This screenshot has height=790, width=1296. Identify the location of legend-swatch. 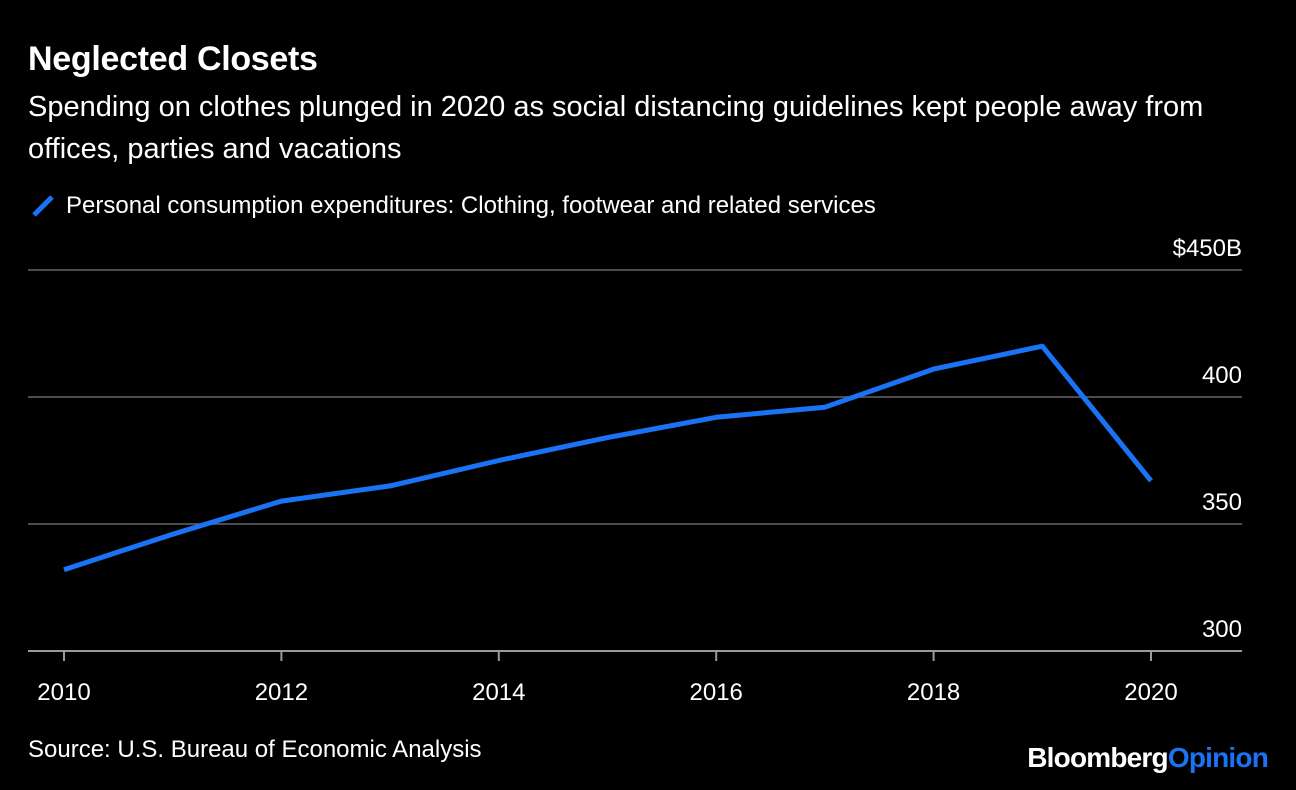
(43, 206).